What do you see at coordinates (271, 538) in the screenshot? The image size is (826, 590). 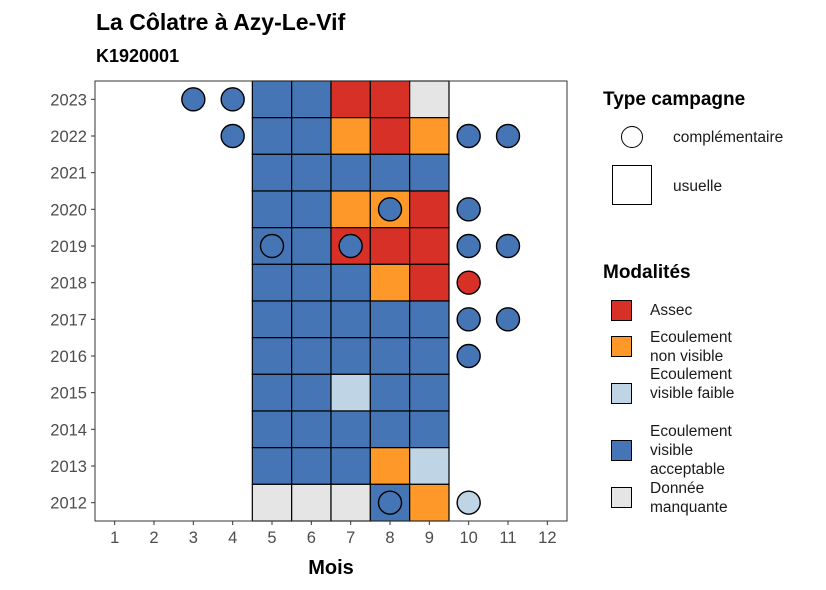 I see `x-tick-label: 5` at bounding box center [271, 538].